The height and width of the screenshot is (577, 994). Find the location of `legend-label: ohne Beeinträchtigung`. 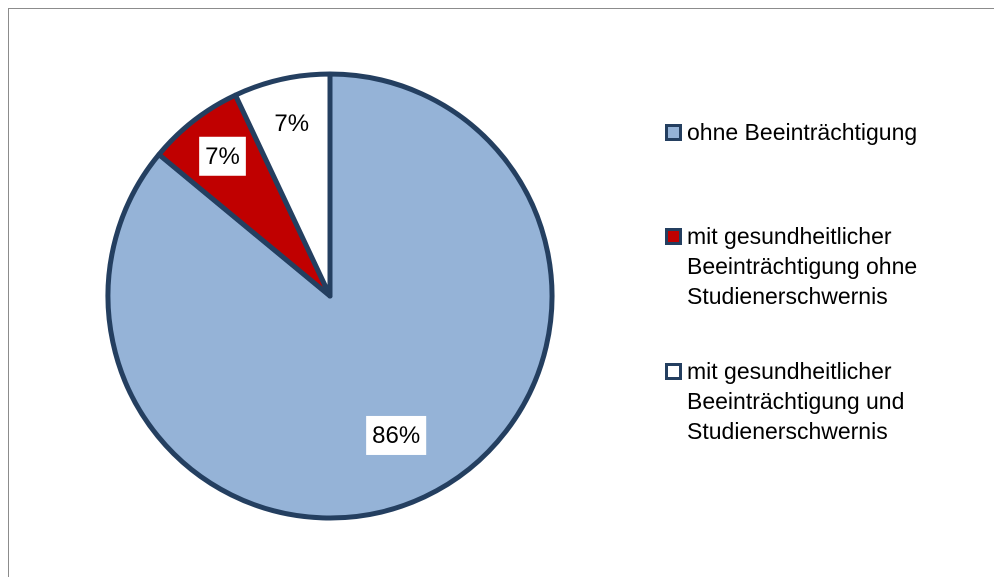

legend-label: ohne Beeinträchtigung is located at coordinates (802, 132).